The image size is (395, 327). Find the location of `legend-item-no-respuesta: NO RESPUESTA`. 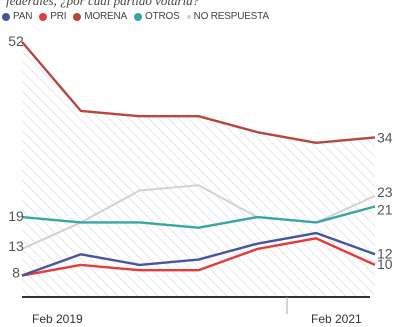

legend-item-no-respuesta: NO RESPUESTA is located at coordinates (227, 16).